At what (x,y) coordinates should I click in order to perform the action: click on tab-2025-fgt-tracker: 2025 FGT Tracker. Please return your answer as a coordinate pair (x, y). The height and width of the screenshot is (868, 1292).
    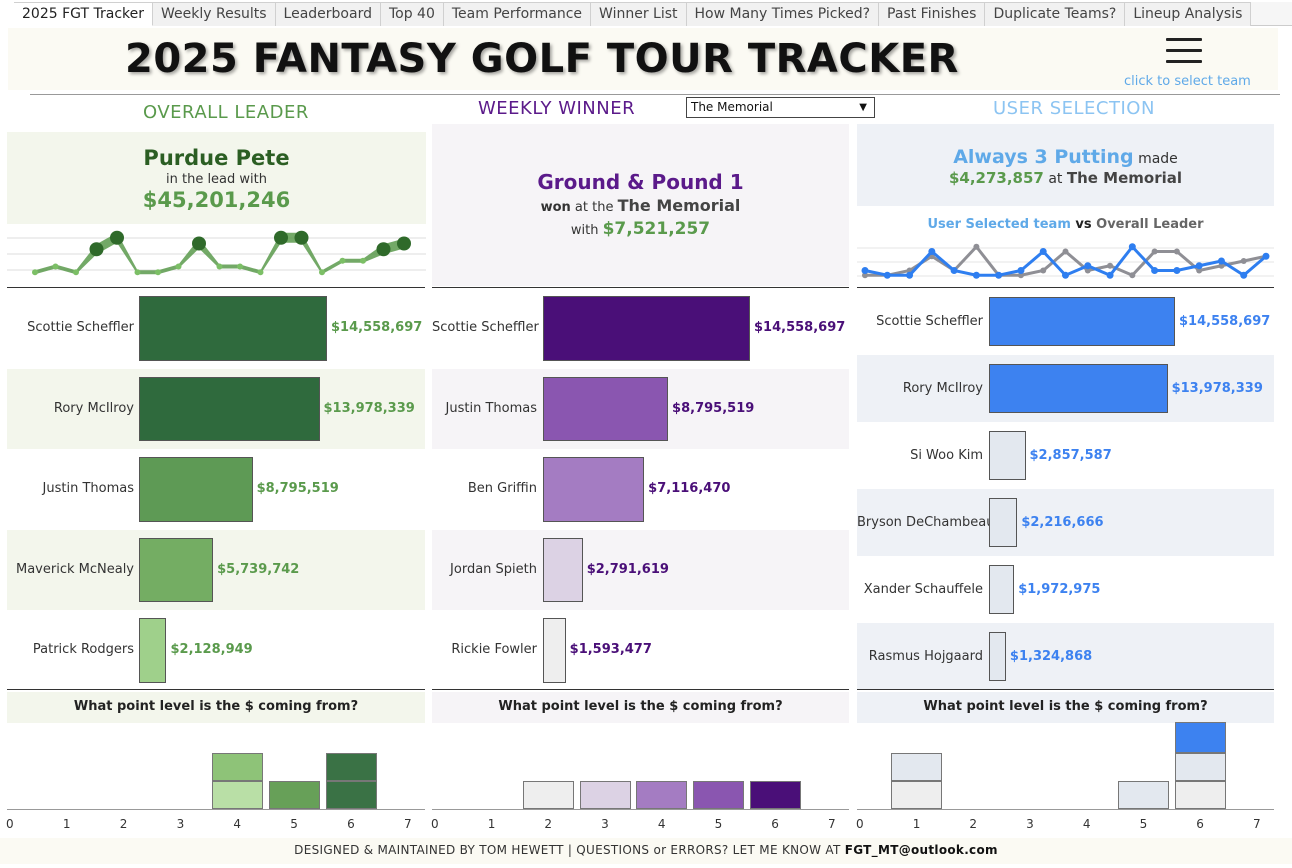
    Looking at the image, I should click on (83, 14).